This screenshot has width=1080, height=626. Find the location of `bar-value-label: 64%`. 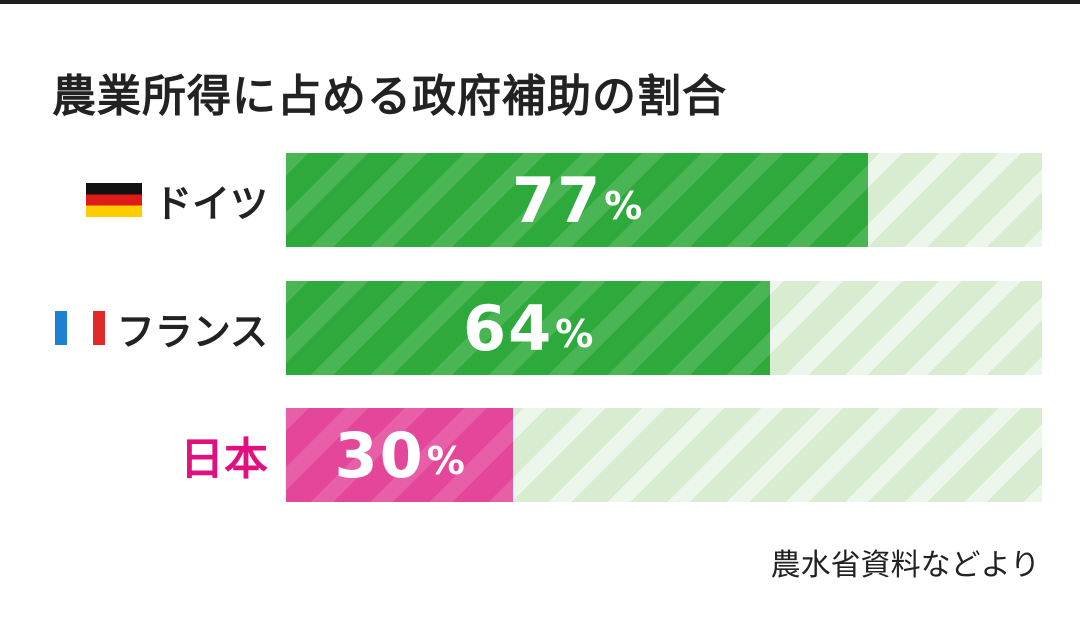

bar-value-label: 64% is located at coordinates (528, 328).